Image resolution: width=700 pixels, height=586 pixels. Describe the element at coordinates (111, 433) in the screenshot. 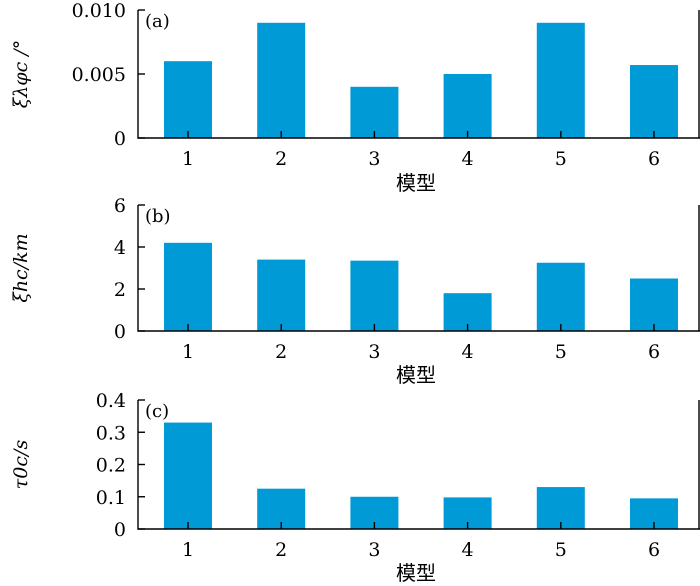

I see `y-tick-label: 0.3` at that location.